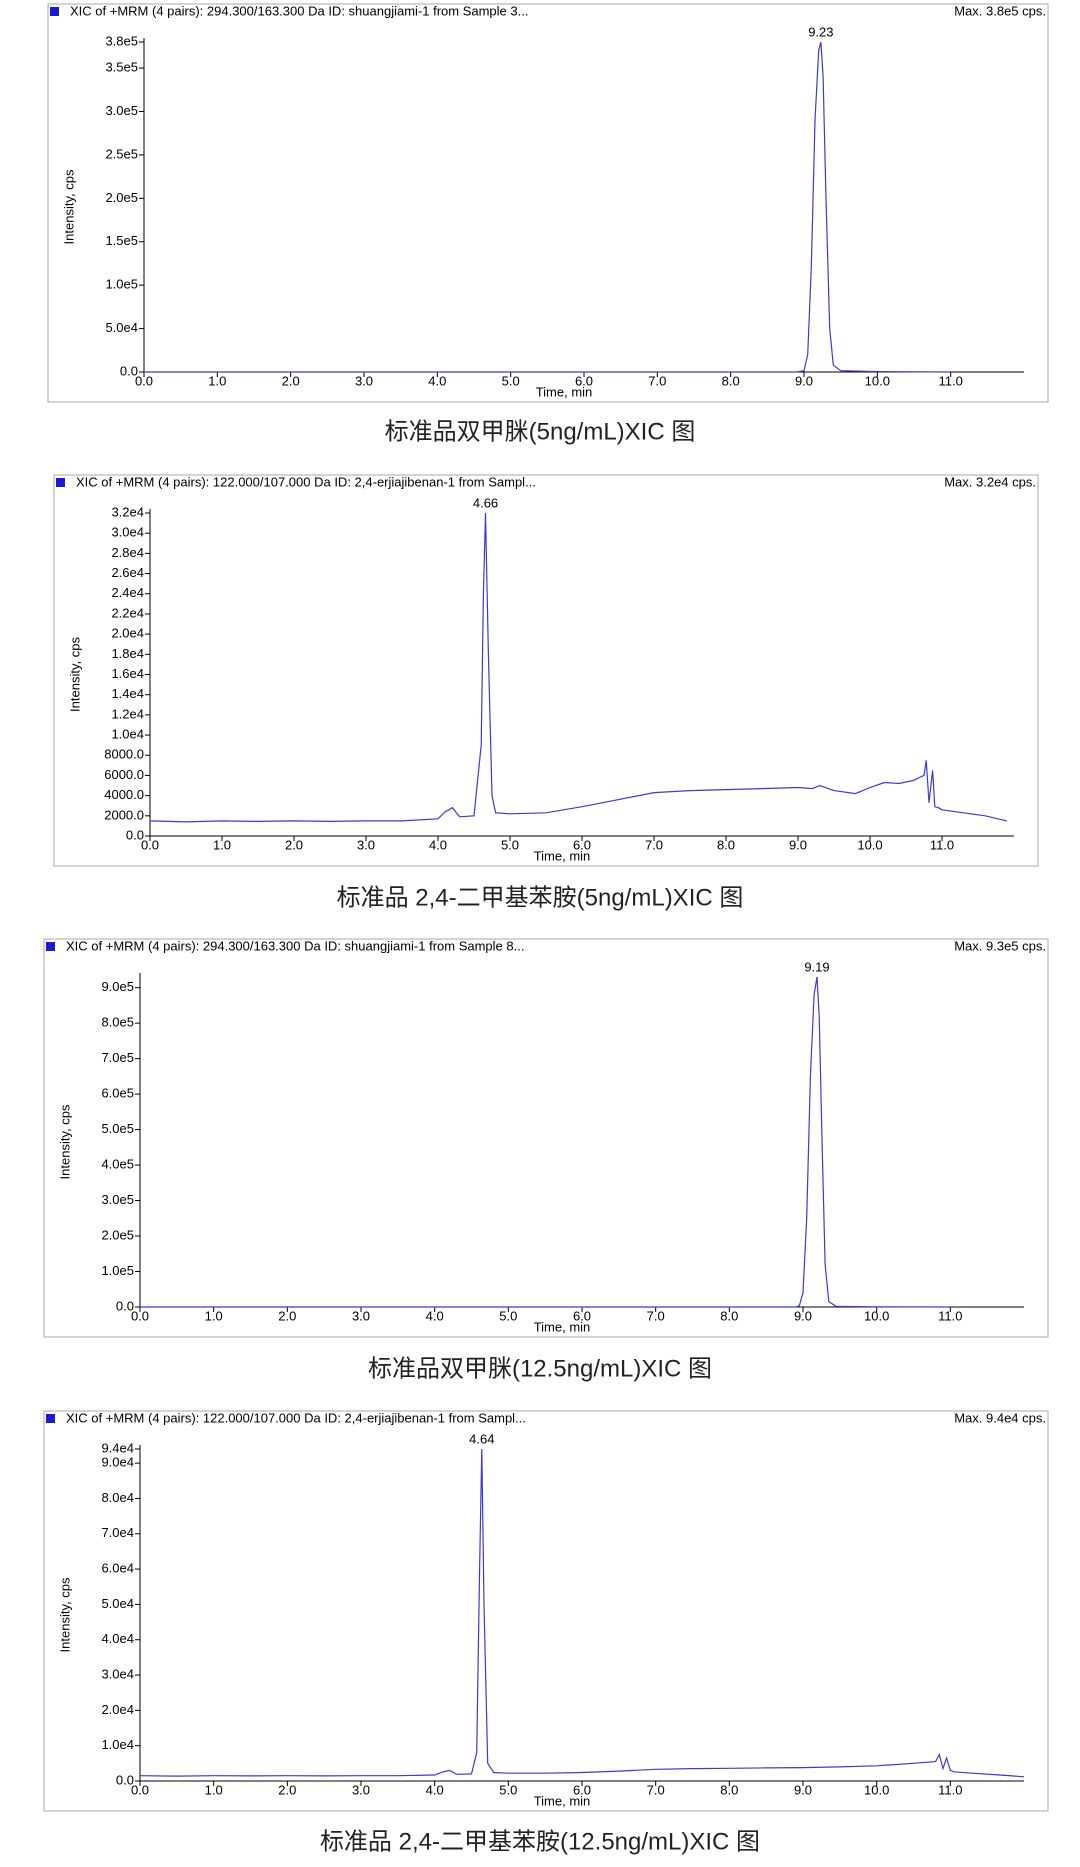 The width and height of the screenshot is (1080, 1867). I want to click on x-tick-label: 7.0, so click(657, 380).